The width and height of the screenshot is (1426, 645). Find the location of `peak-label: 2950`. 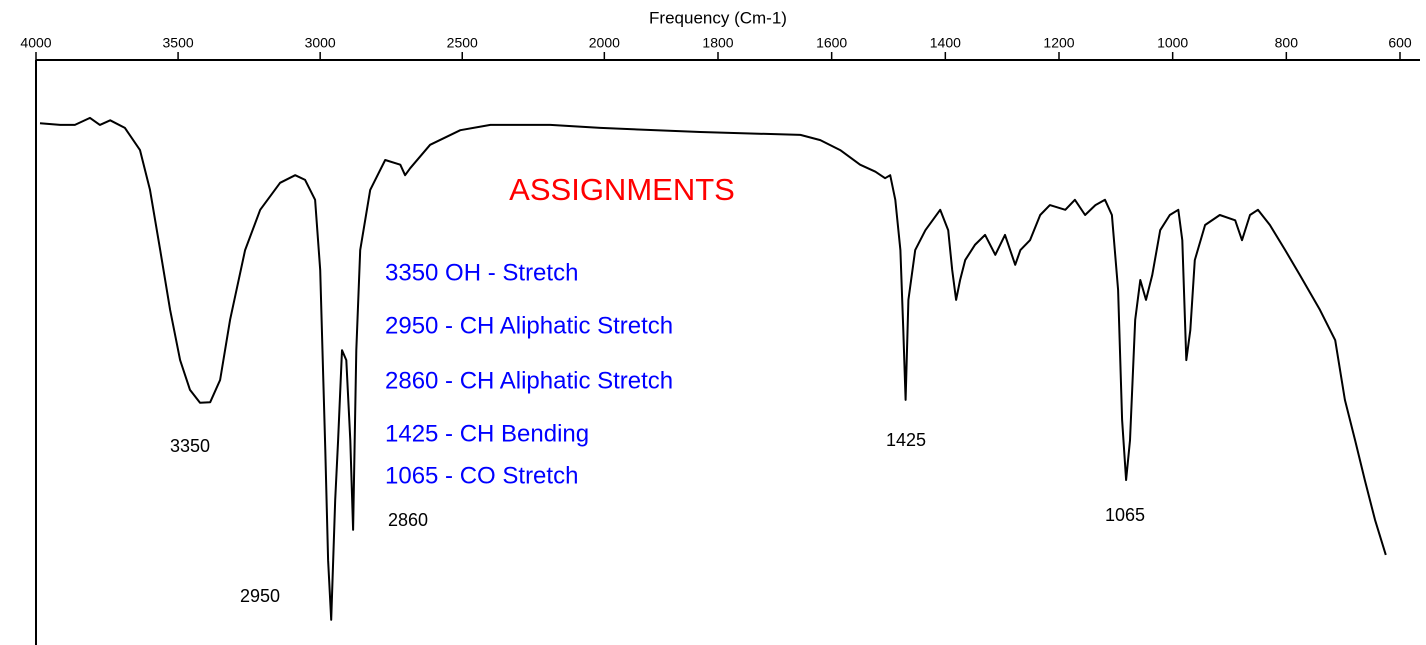

peak-label: 2950 is located at coordinates (260, 596).